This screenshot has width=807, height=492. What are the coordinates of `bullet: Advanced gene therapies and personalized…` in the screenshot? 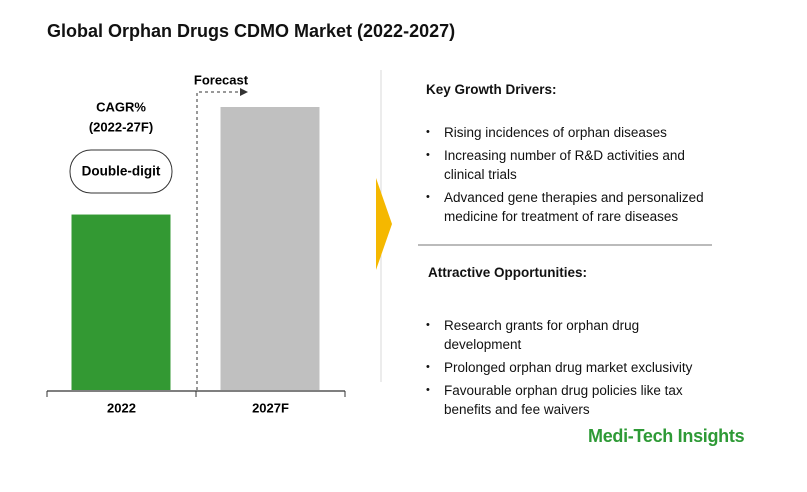 It's located at (566, 207).